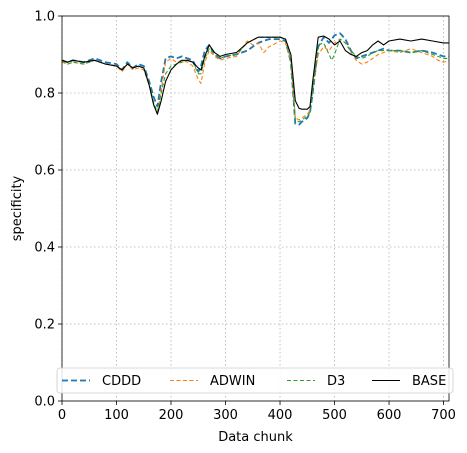 The height and width of the screenshot is (453, 467). I want to click on x-tick-label: 400, so click(280, 415).